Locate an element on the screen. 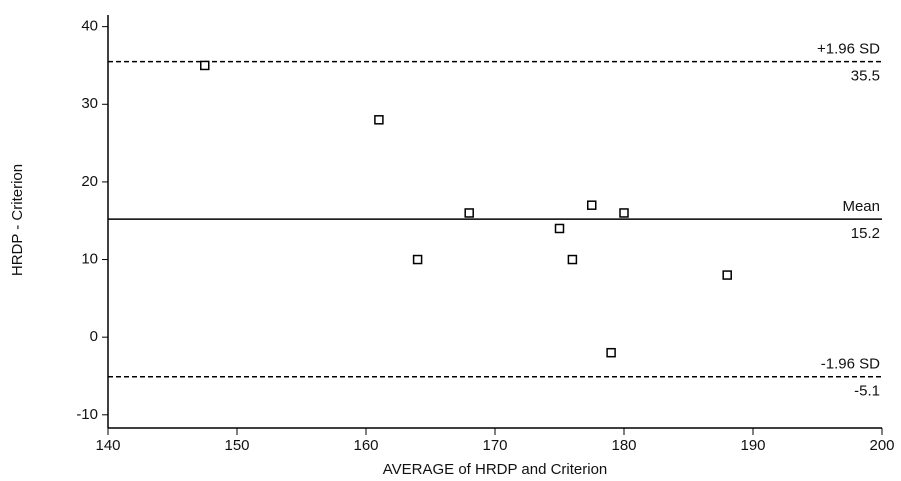 The height and width of the screenshot is (481, 901). x-tick-label: 150 is located at coordinates (236, 445).